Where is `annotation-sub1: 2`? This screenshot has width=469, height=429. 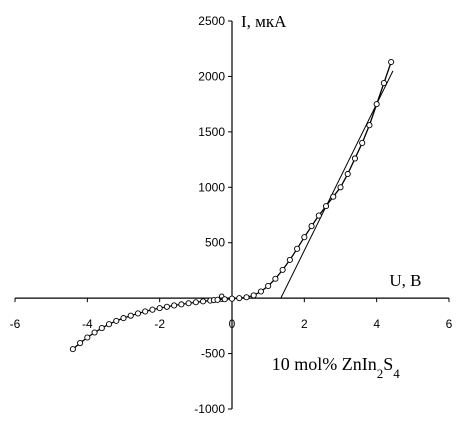
annotation-sub1: 2 is located at coordinates (380, 373).